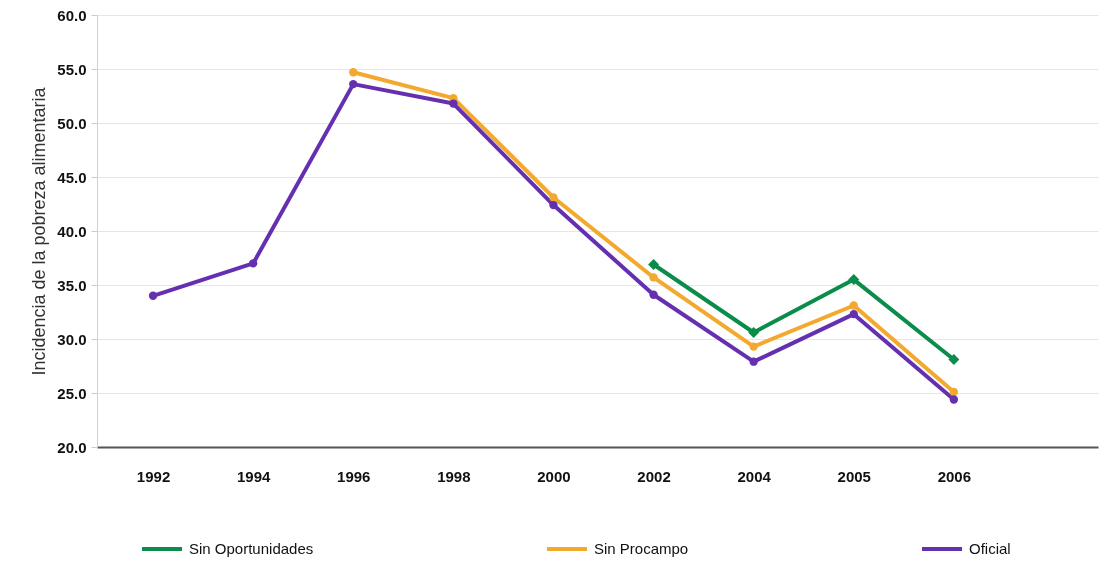 The width and height of the screenshot is (1101, 569). What do you see at coordinates (72, 393) in the screenshot?
I see `y-tick-label: 25.0` at bounding box center [72, 393].